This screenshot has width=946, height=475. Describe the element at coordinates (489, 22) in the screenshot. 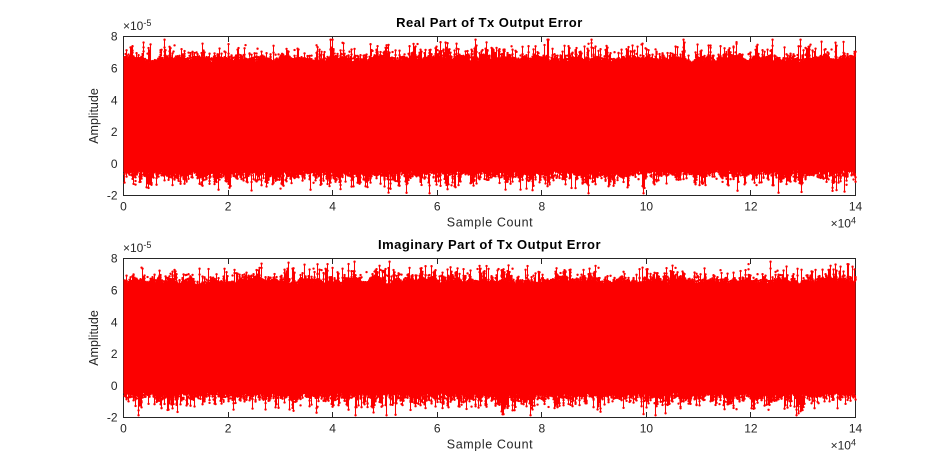

I see `svg-text: Real Part of Tx Output Error` at that location.